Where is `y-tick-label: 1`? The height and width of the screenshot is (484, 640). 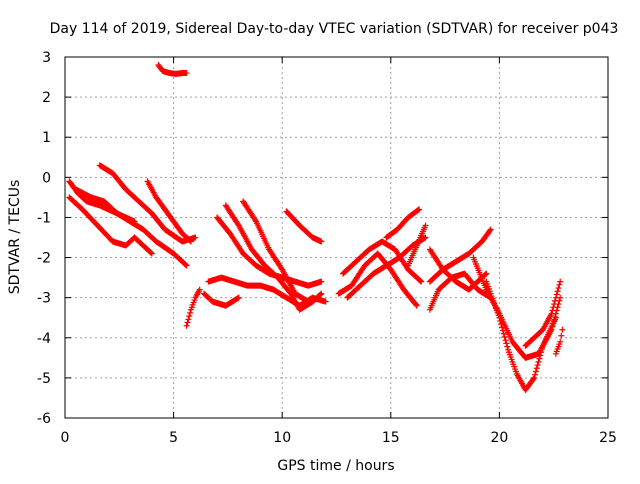 y-tick-label: 1 is located at coordinates (46, 138).